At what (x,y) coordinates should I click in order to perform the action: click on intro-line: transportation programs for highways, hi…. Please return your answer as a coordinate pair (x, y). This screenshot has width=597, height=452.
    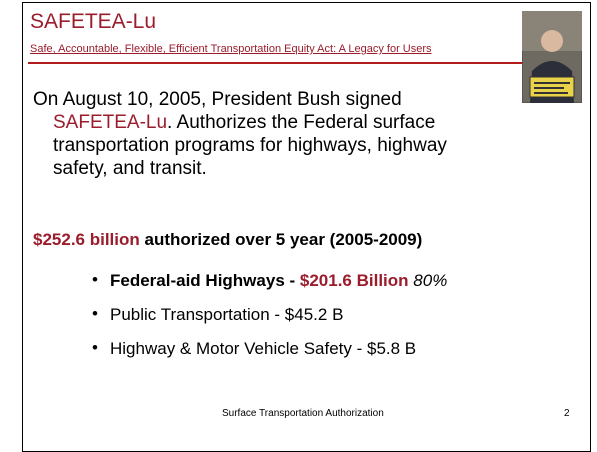
    Looking at the image, I should click on (250, 145).